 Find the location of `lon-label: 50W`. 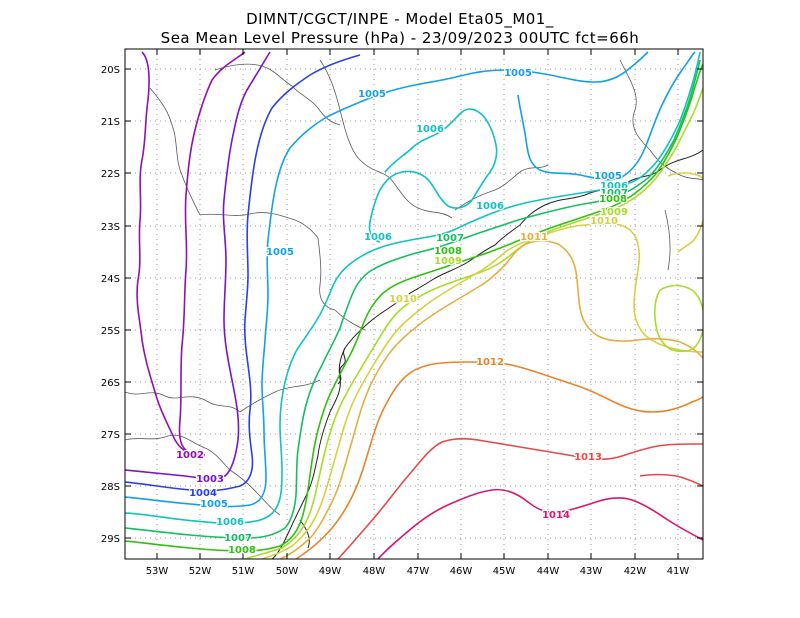

lon-label: 50W is located at coordinates (287, 571).